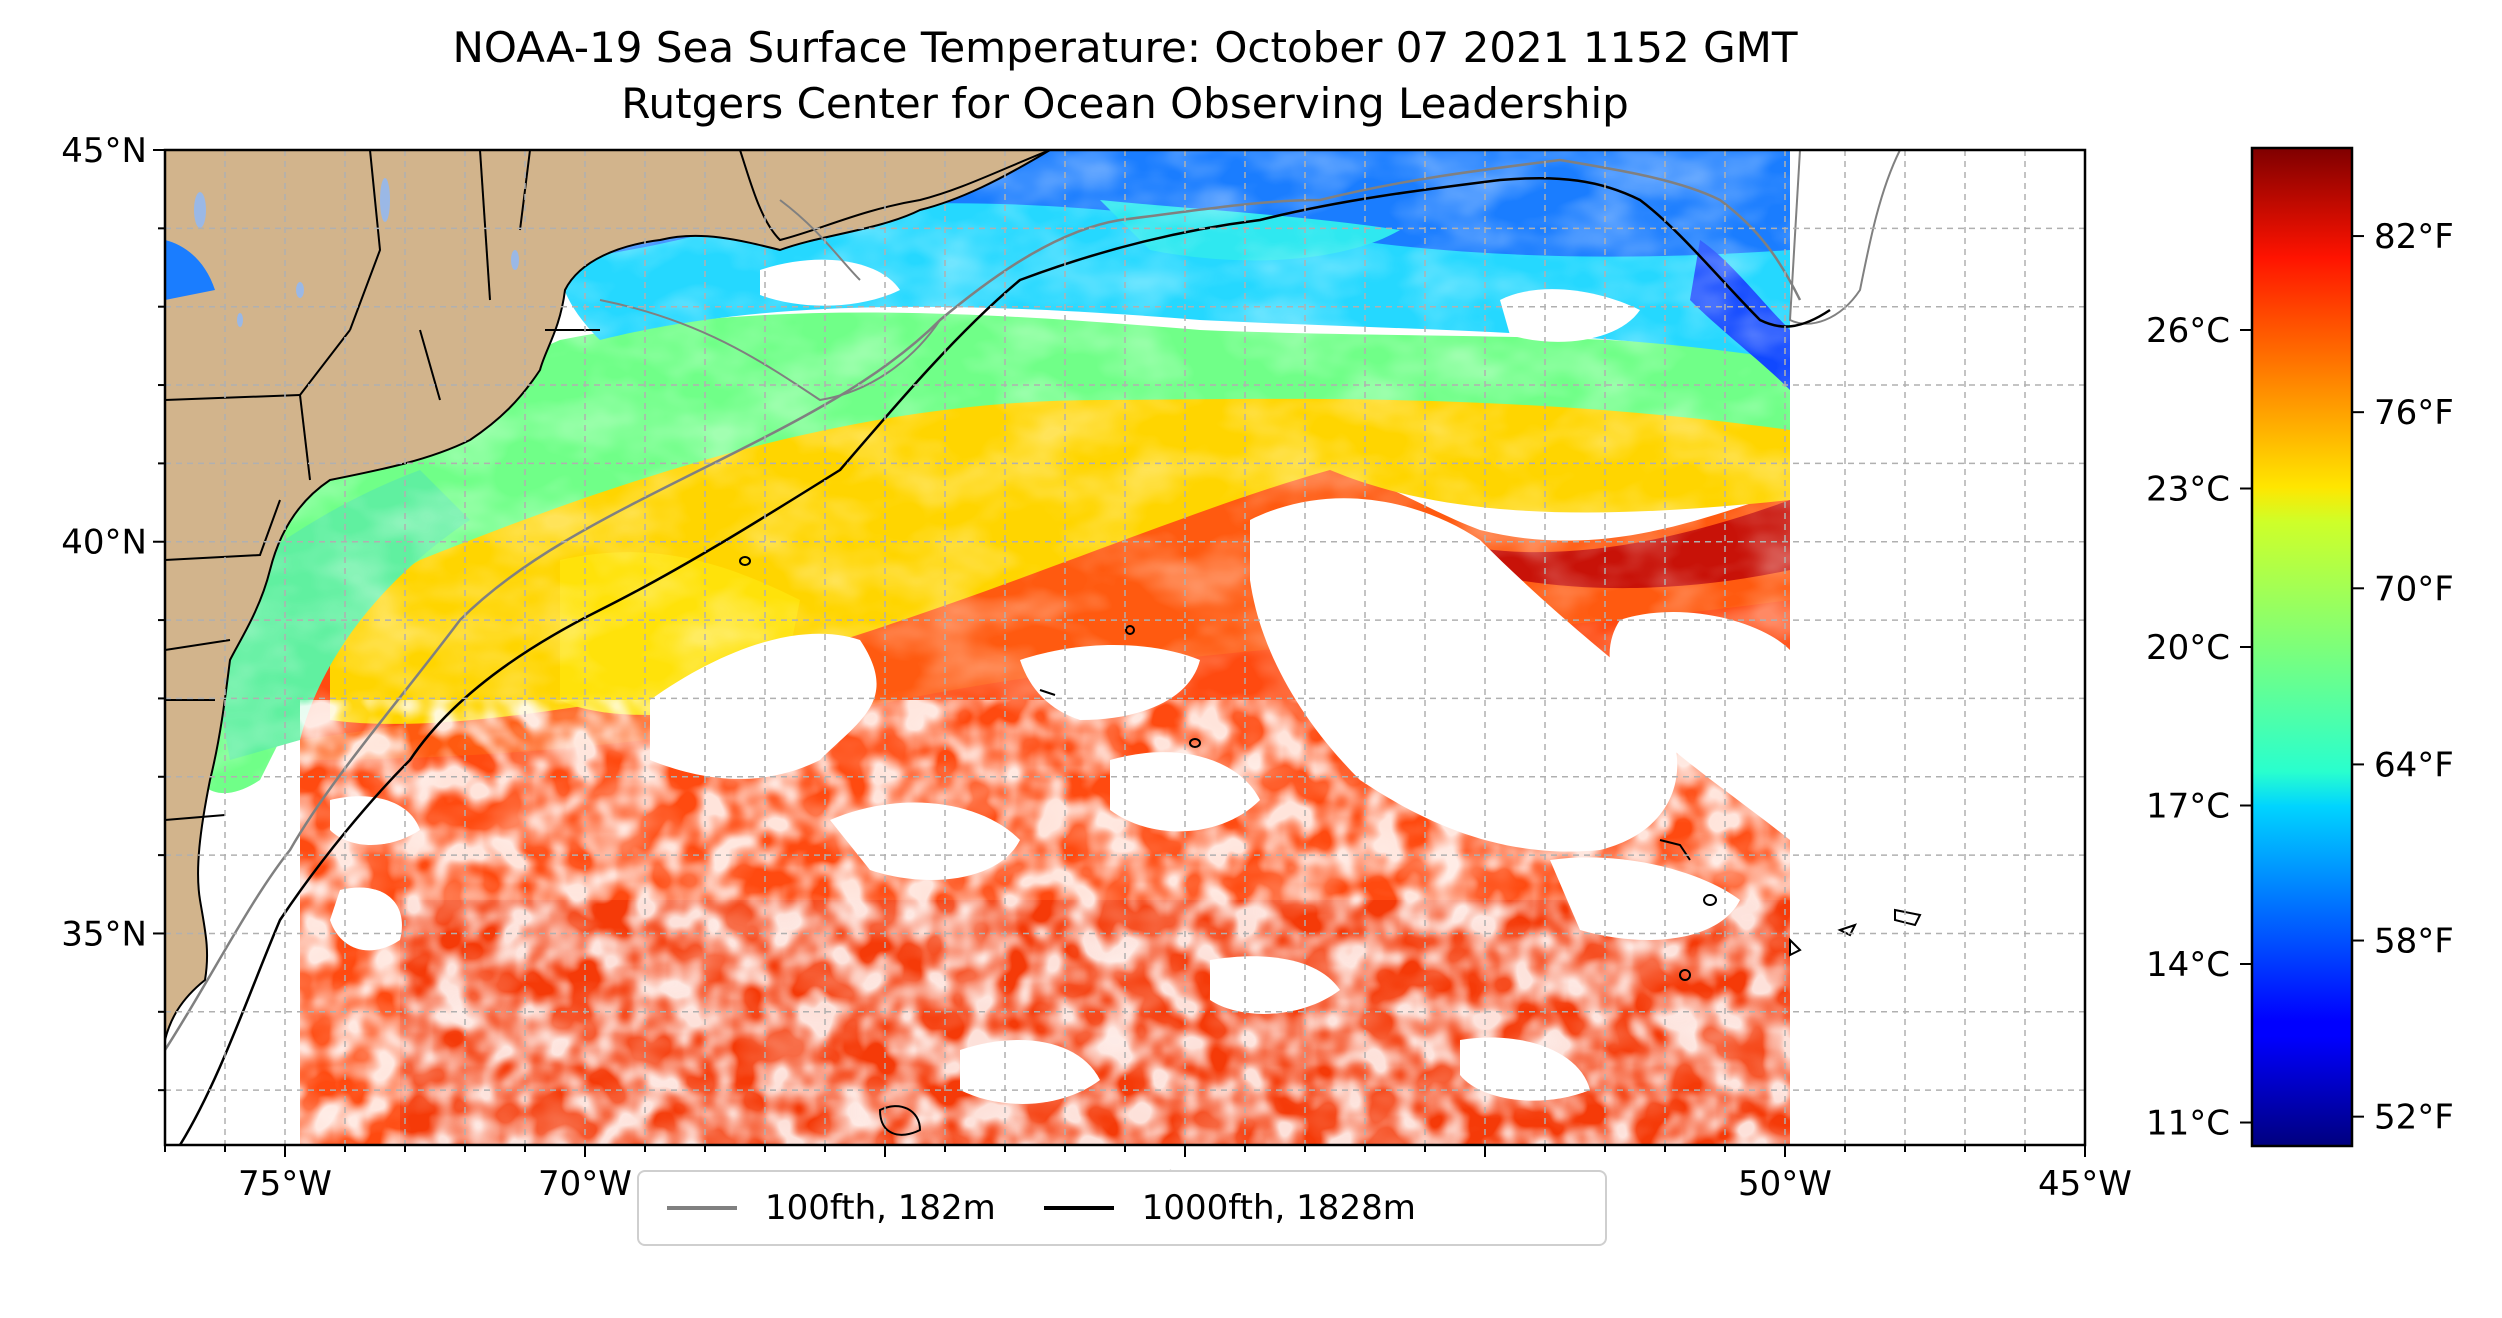  Describe the element at coordinates (285, 1184) in the screenshot. I see `lon-tick-label: 75°W` at that location.